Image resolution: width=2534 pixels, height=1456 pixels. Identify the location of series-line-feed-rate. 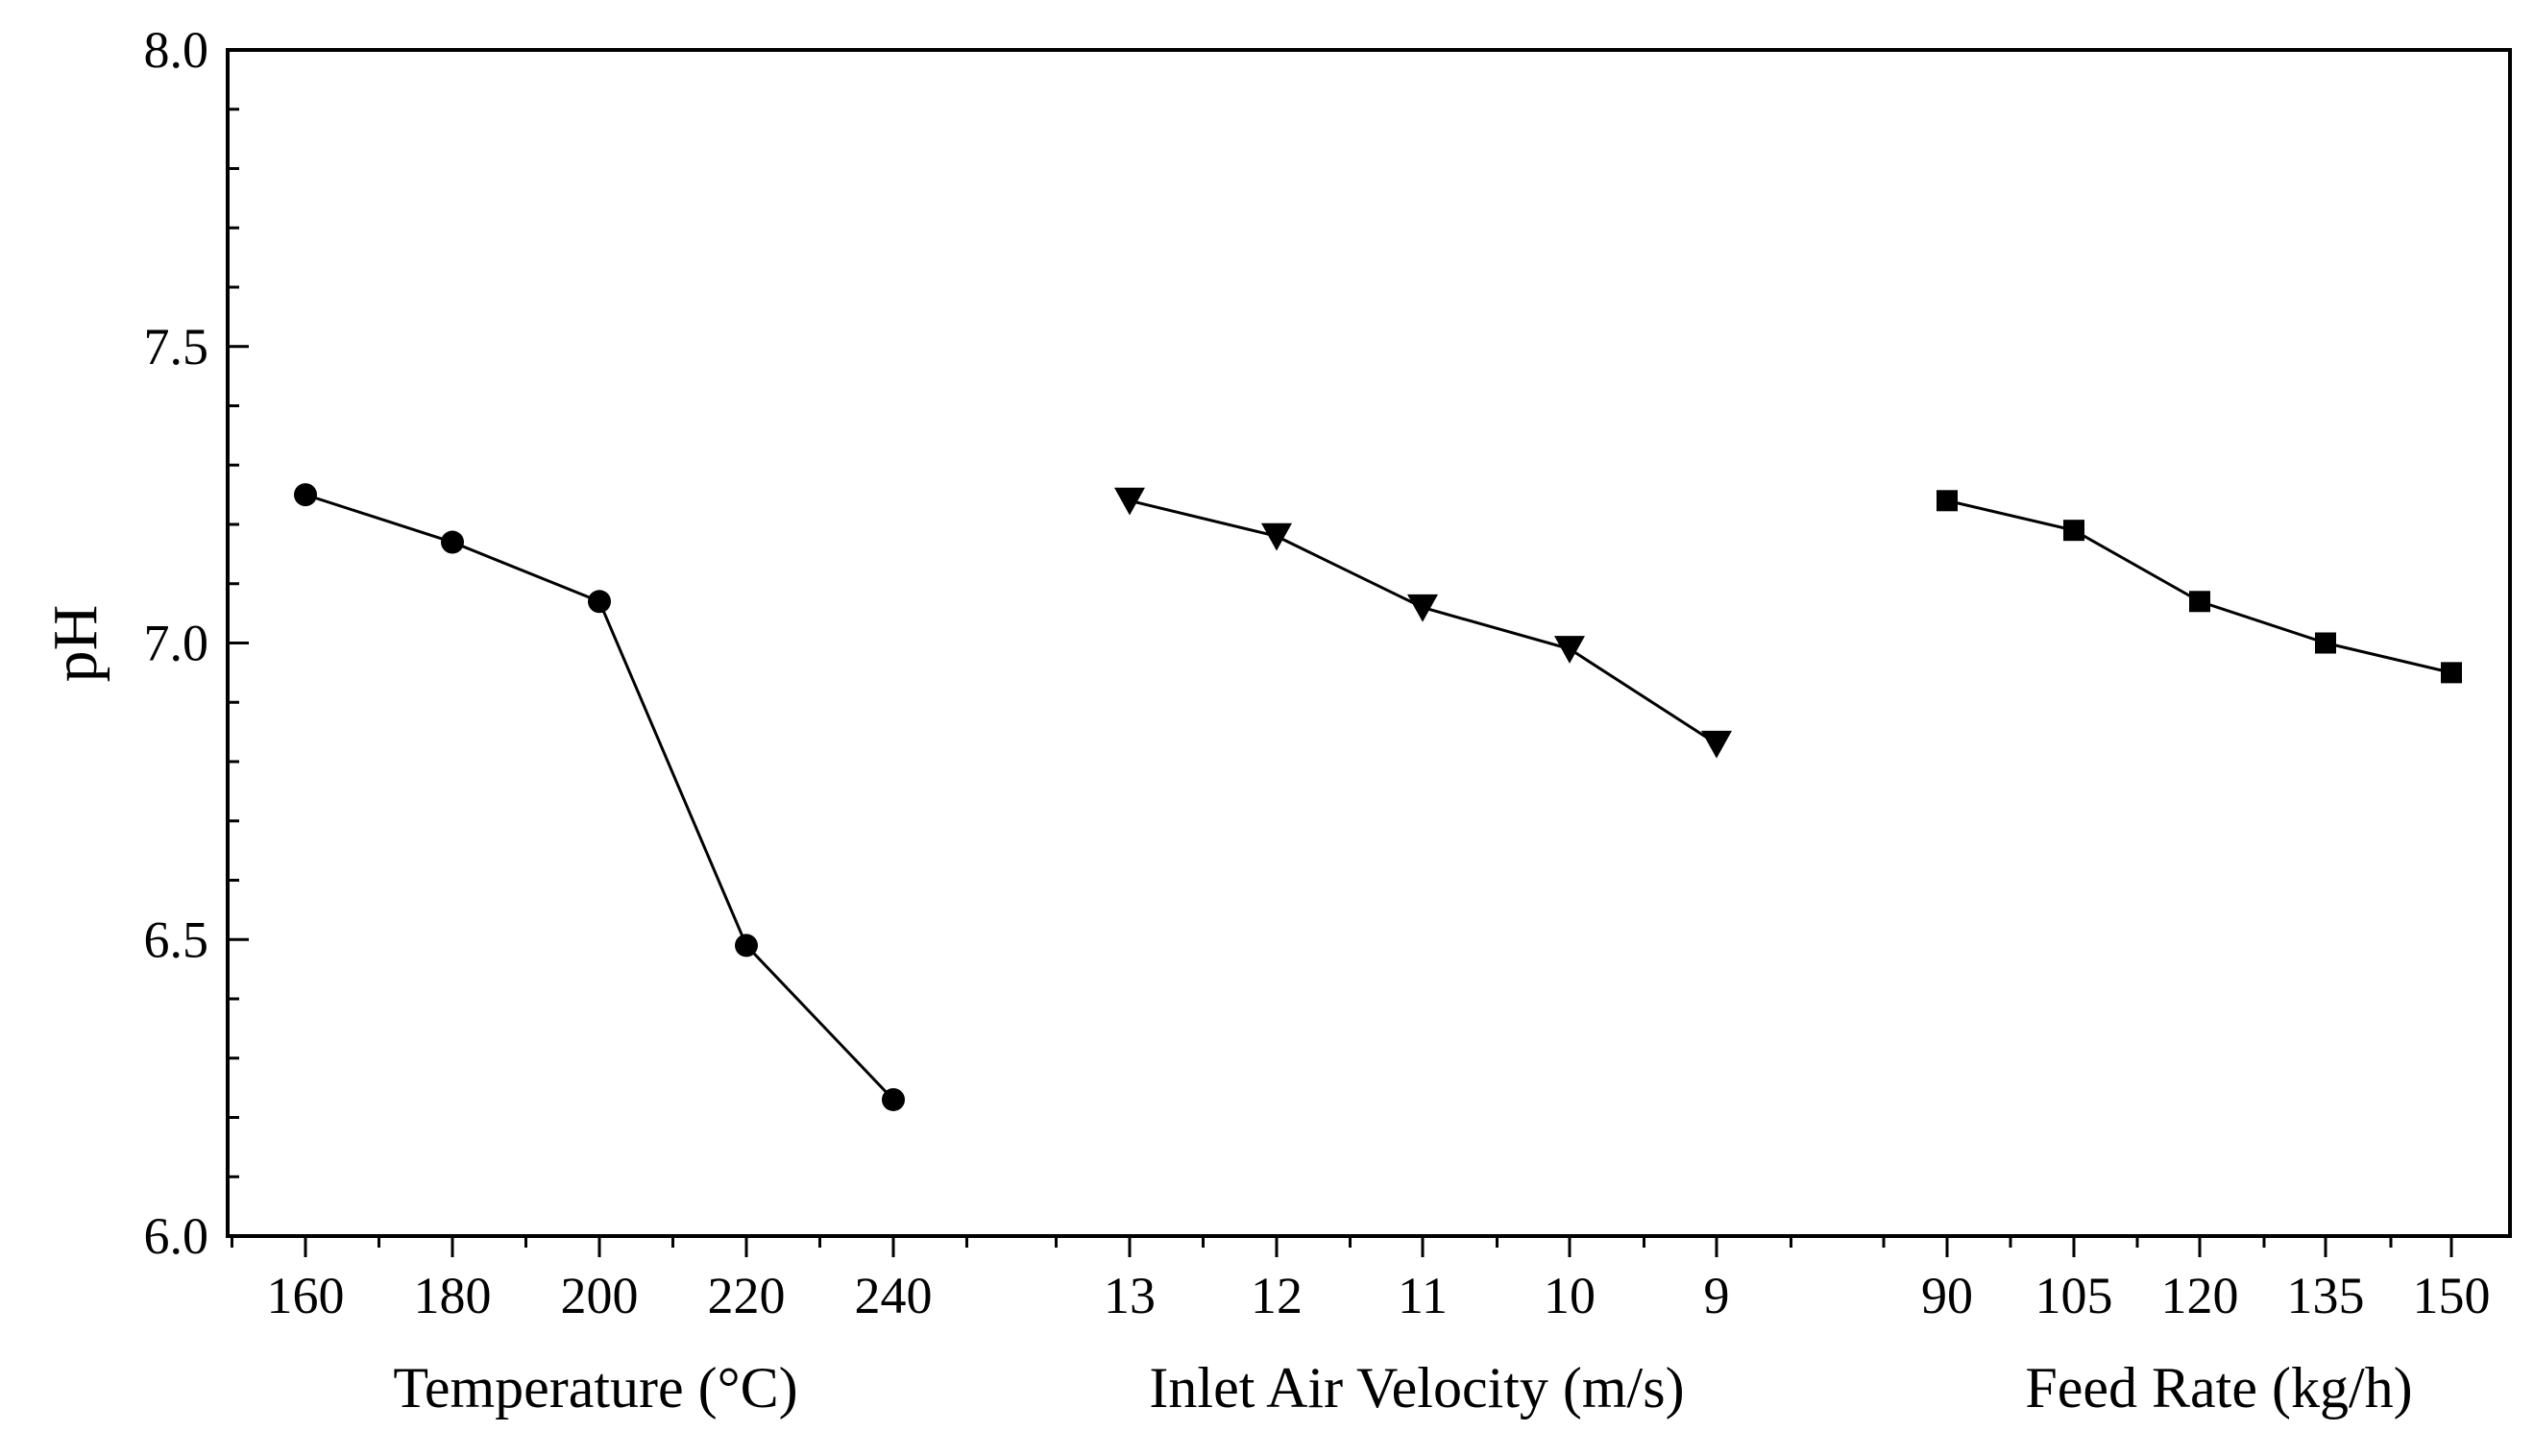
(2199, 586).